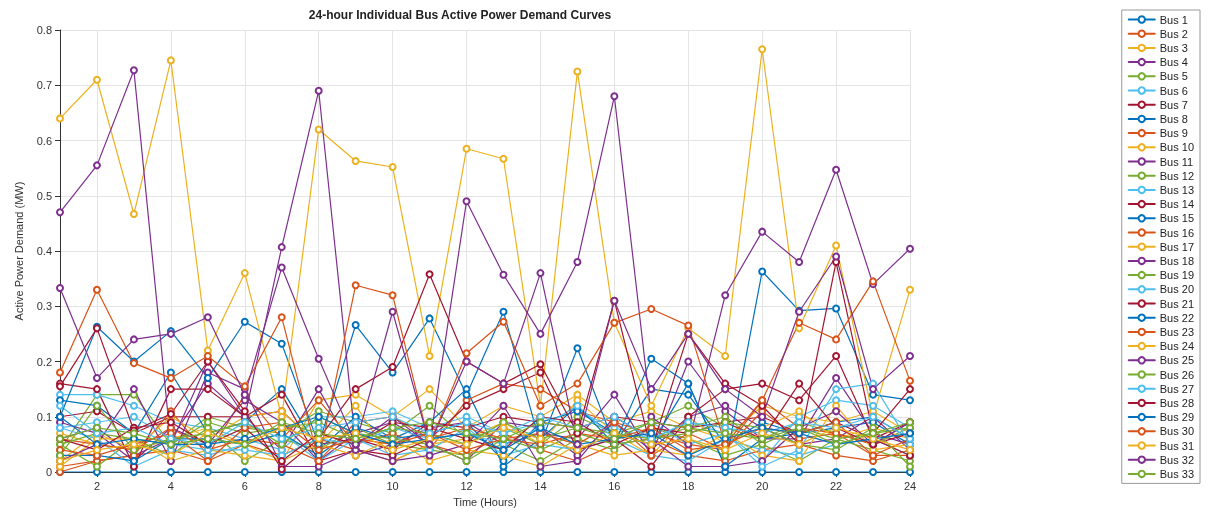  What do you see at coordinates (1176, 175) in the screenshot?
I see `legend-label: Bus 12` at bounding box center [1176, 175].